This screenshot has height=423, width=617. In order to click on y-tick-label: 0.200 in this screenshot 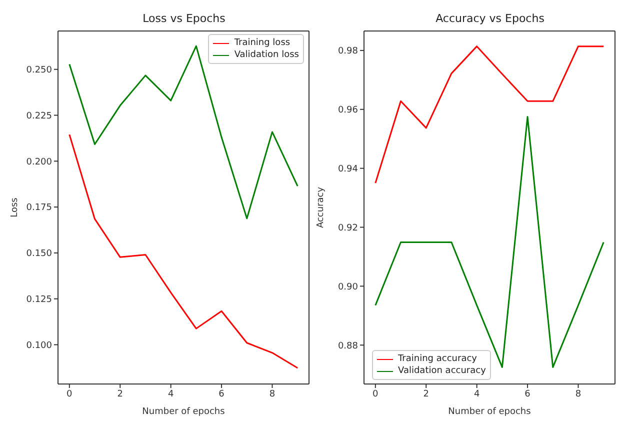, I will do `click(39, 162)`.